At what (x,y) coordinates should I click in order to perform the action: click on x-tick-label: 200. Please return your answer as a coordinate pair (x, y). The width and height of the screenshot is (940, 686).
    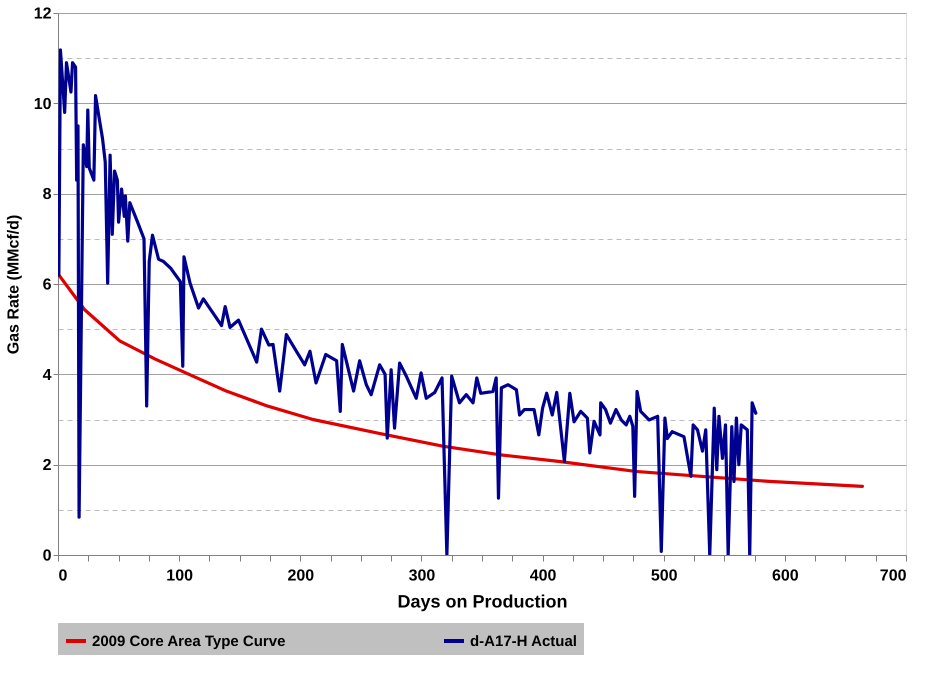
    Looking at the image, I should click on (300, 576).